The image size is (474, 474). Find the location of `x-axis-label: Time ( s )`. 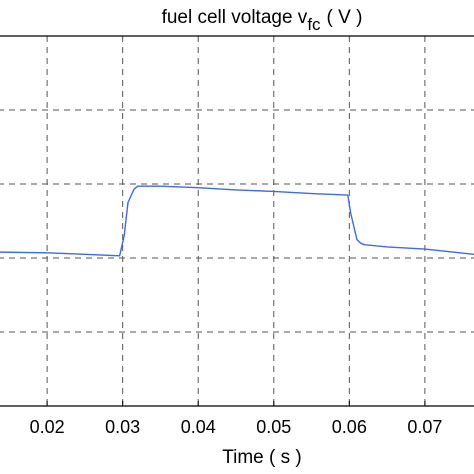

x-axis-label: Time ( s ) is located at coordinates (262, 457).